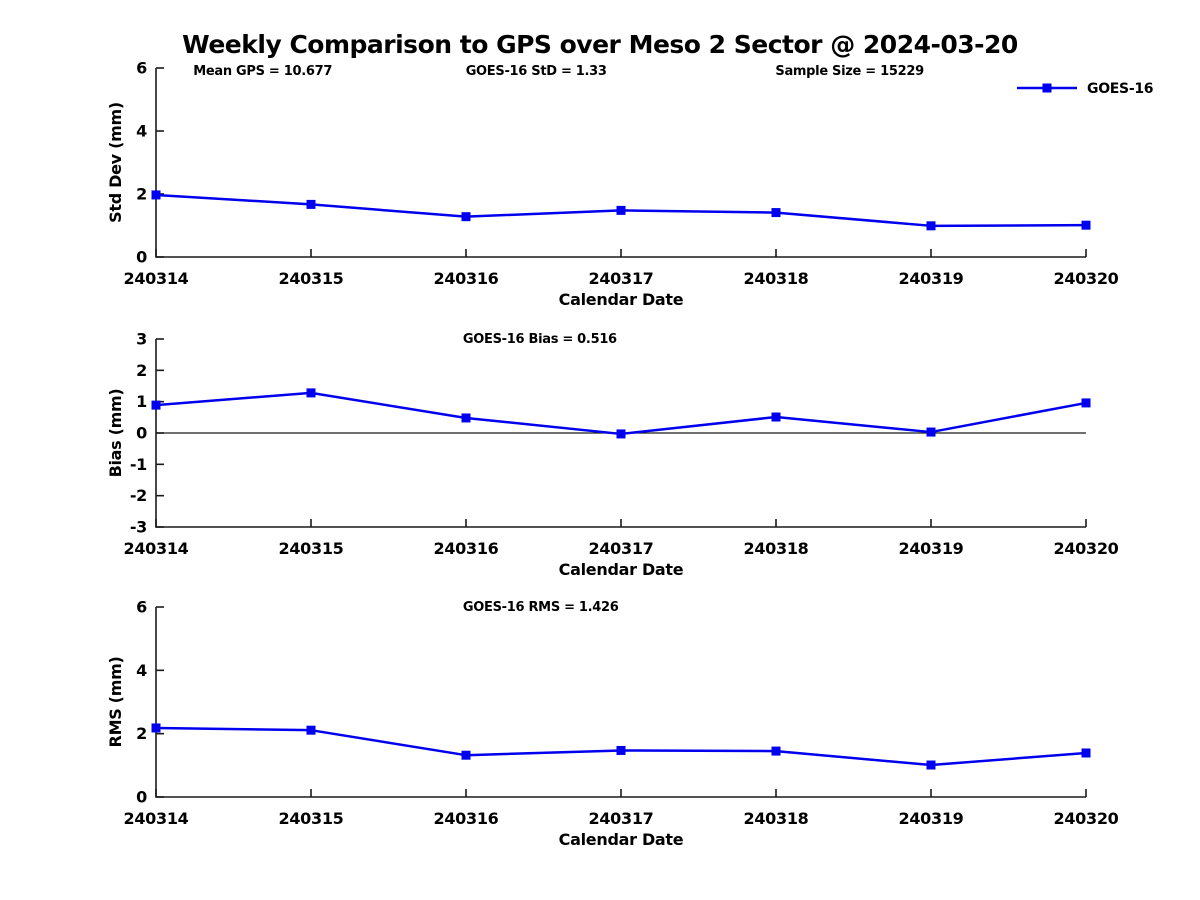 This screenshot has height=900, width=1200. Describe the element at coordinates (262, 71) in the screenshot. I see `stat-annotation: Mean GPS = 10.677` at that location.